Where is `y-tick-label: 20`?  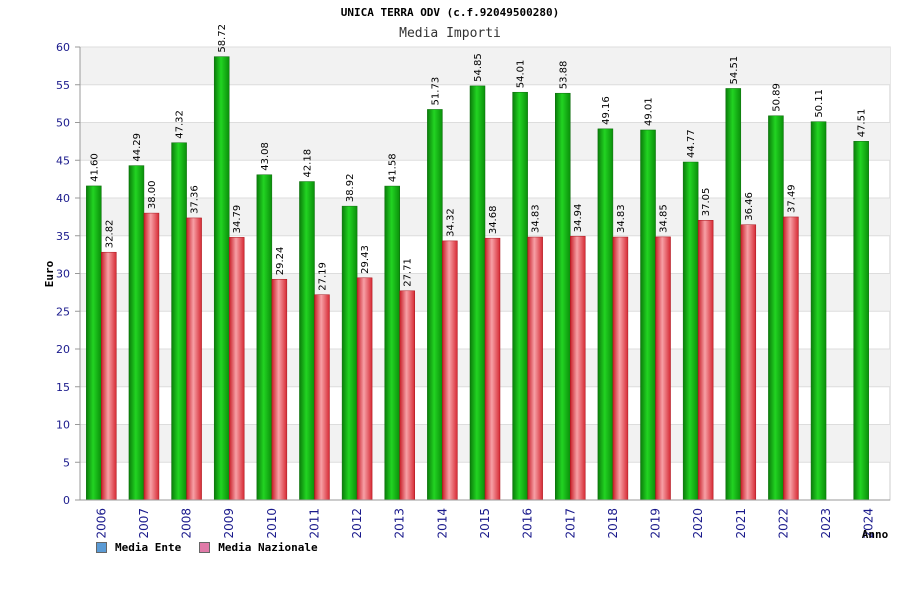
y-tick-label: 20 is located at coordinates (63, 349).